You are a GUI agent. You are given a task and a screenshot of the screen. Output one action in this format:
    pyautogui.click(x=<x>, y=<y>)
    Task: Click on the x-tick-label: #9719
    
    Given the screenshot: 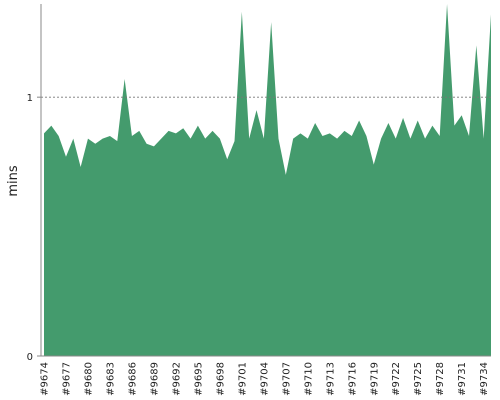 What is the action you would take?
    pyautogui.click(x=374, y=379)
    